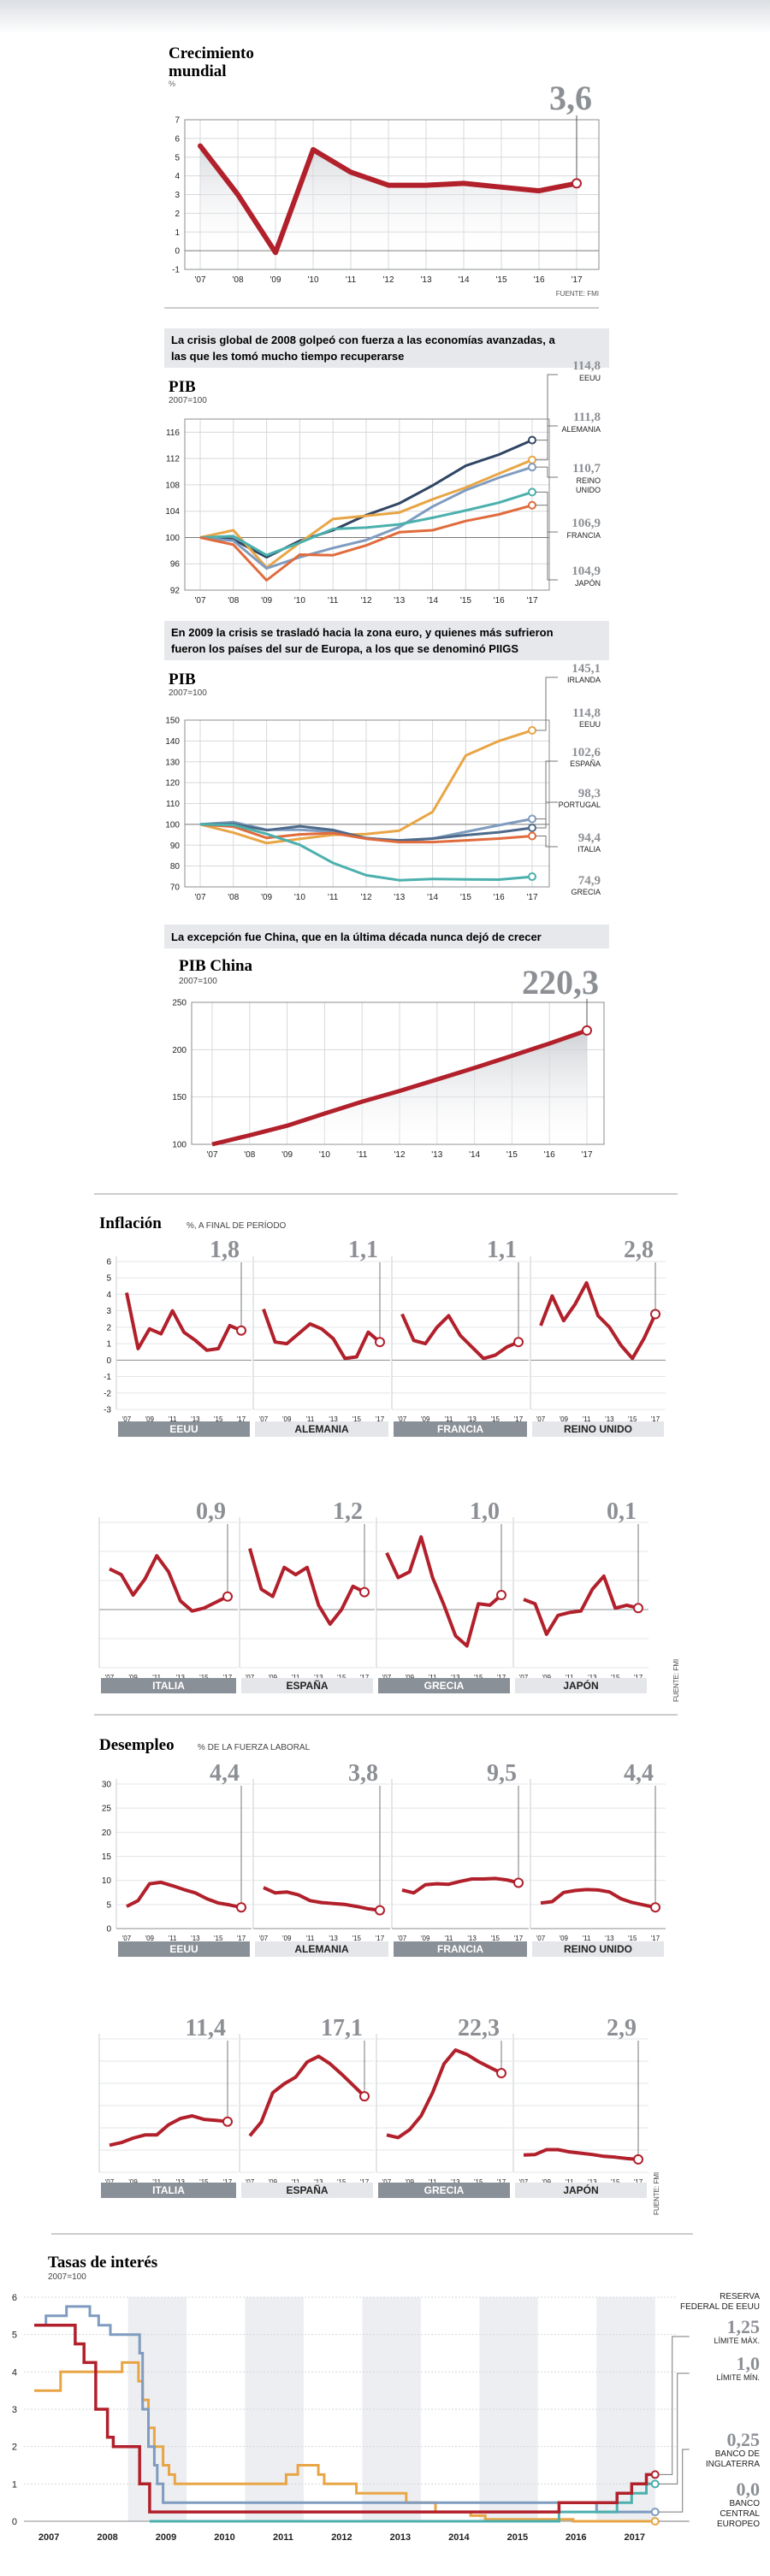 This screenshot has height=2576, width=770. Describe the element at coordinates (321, 1858) in the screenshot. I see `panel-alemania: 3,8 '07 '09 '11 '13 '15 '17 ALEMANIA` at that location.